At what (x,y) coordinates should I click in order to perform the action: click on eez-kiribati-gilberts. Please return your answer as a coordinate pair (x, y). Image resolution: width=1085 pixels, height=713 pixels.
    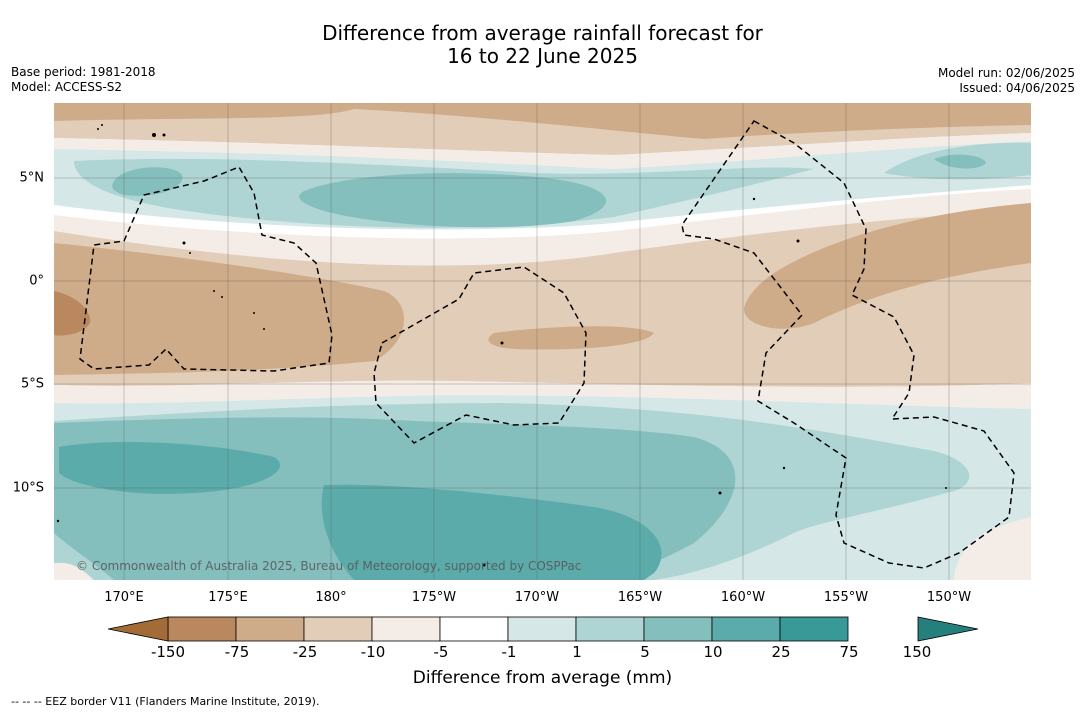
    Looking at the image, I should click on (206, 269).